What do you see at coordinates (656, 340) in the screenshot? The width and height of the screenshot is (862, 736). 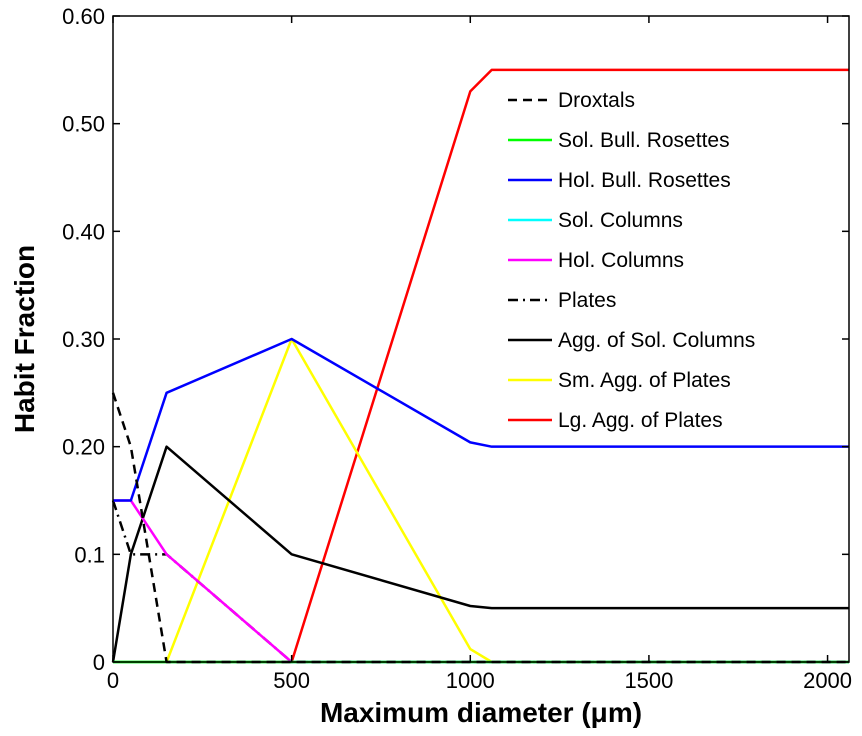 I see `legend-label-agg-of-sol-columns: Agg. of Sol. Columns` at bounding box center [656, 340].